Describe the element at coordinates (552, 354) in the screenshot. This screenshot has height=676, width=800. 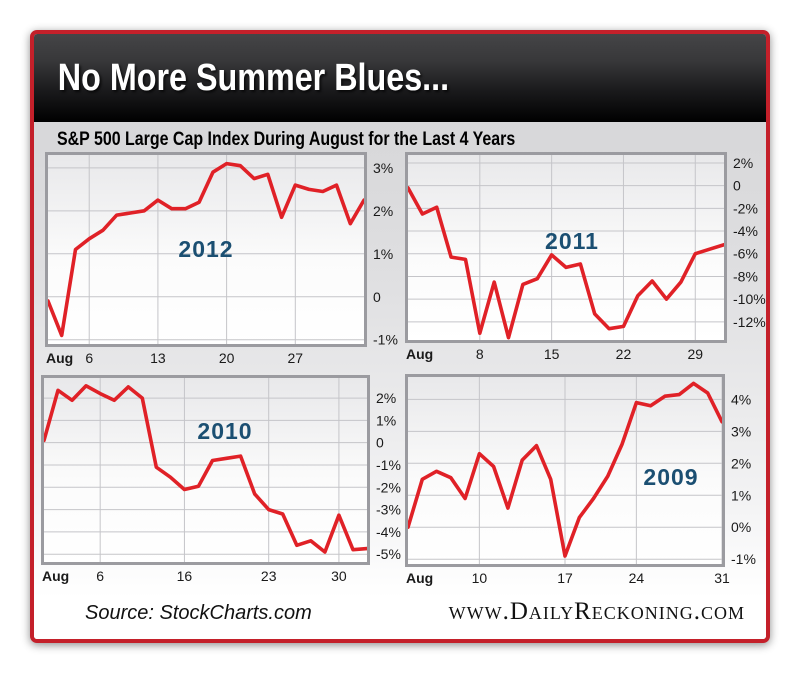
I see `x-tick-label: 15` at that location.